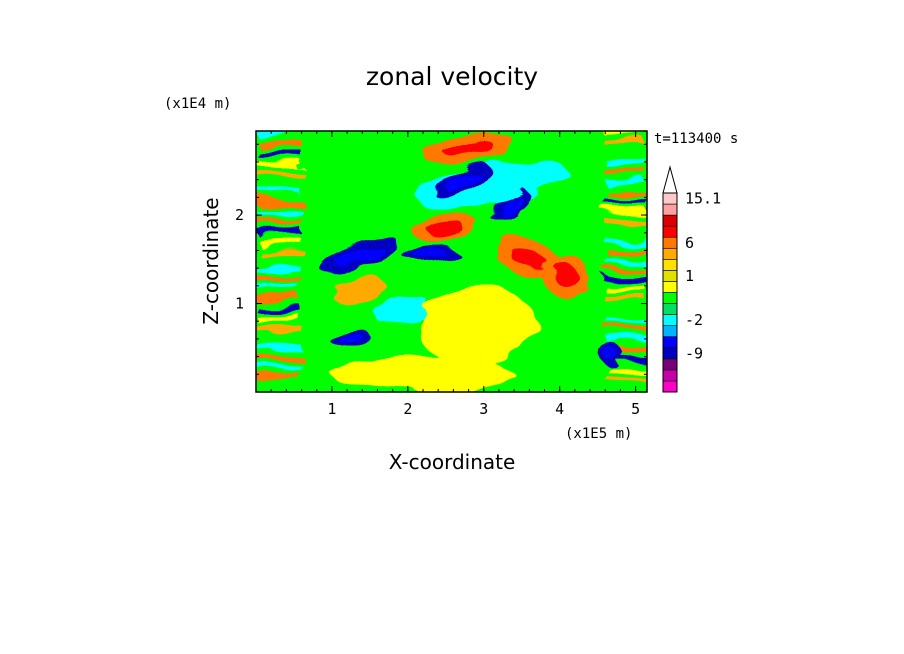  I want to click on colorbar-max-triangle, so click(670, 179).